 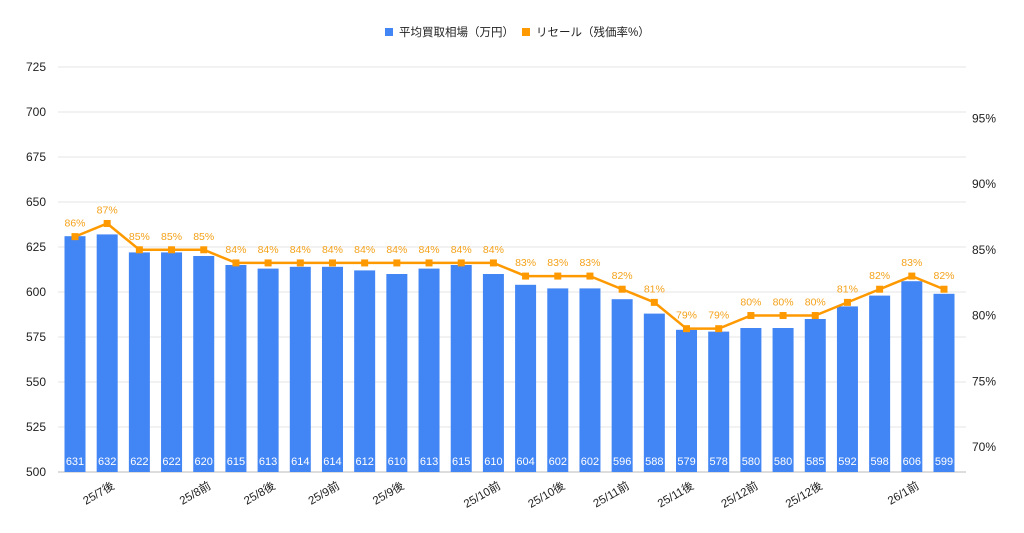 I want to click on line-data-label: 80%, so click(x=750, y=303).